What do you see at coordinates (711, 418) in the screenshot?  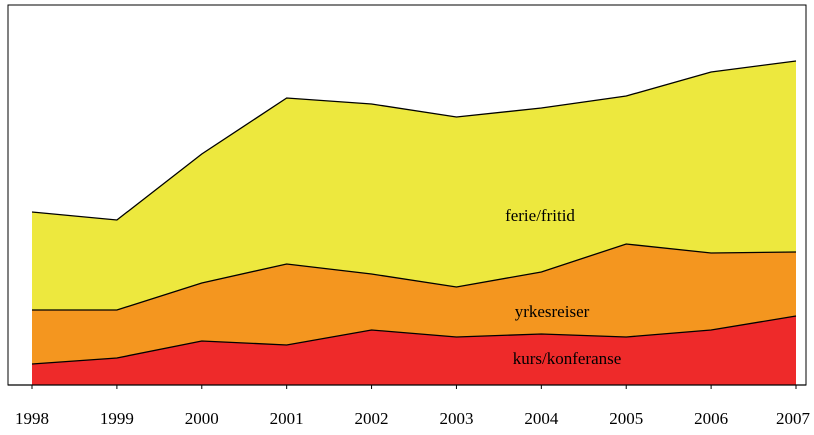 I see `x-tick-label: 2006` at bounding box center [711, 418].